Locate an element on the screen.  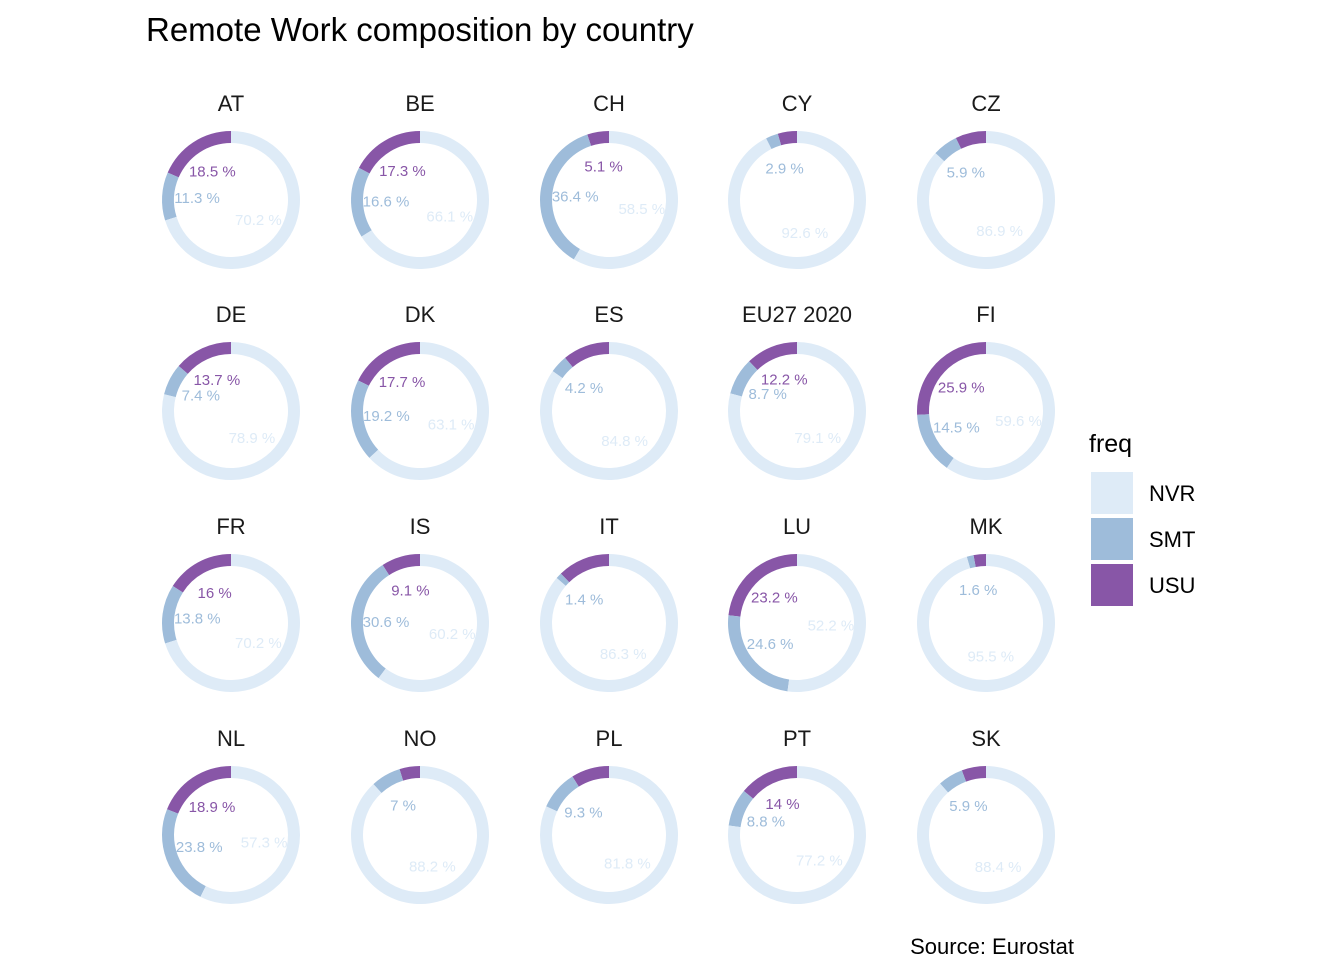
data-label-smt: 23.8 % is located at coordinates (199, 847).